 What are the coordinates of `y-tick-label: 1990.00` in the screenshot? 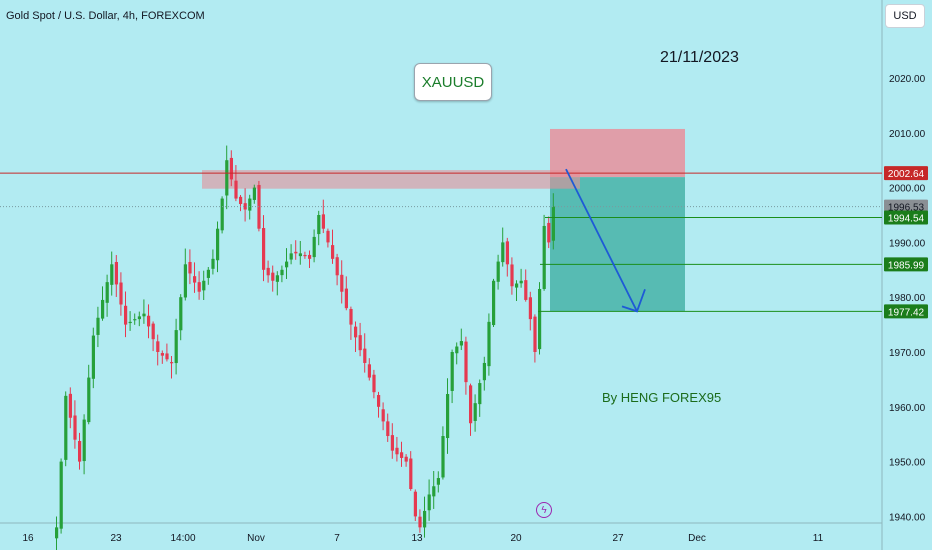 It's located at (907, 243).